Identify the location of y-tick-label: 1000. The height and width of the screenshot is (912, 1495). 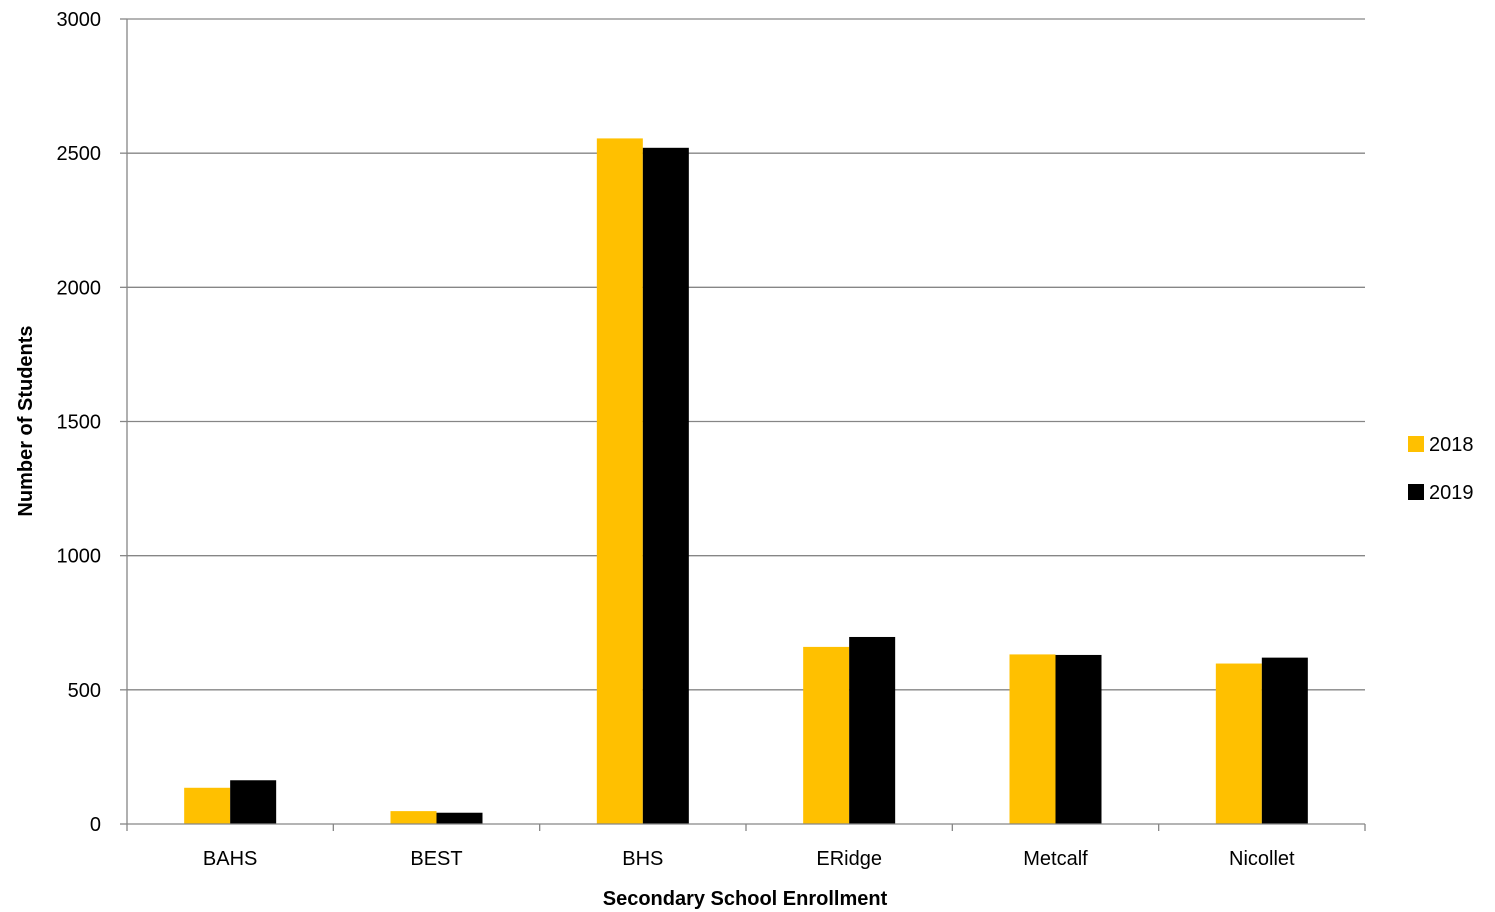
(79, 557).